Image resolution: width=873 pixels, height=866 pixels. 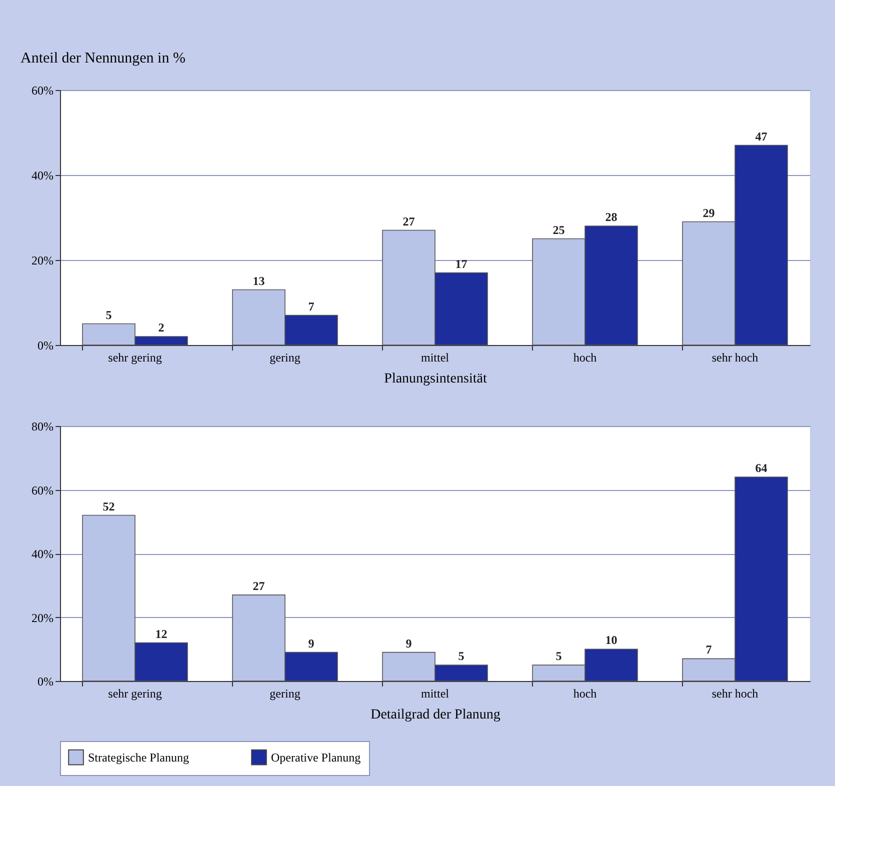 What do you see at coordinates (761, 468) in the screenshot?
I see `data-label: 64` at bounding box center [761, 468].